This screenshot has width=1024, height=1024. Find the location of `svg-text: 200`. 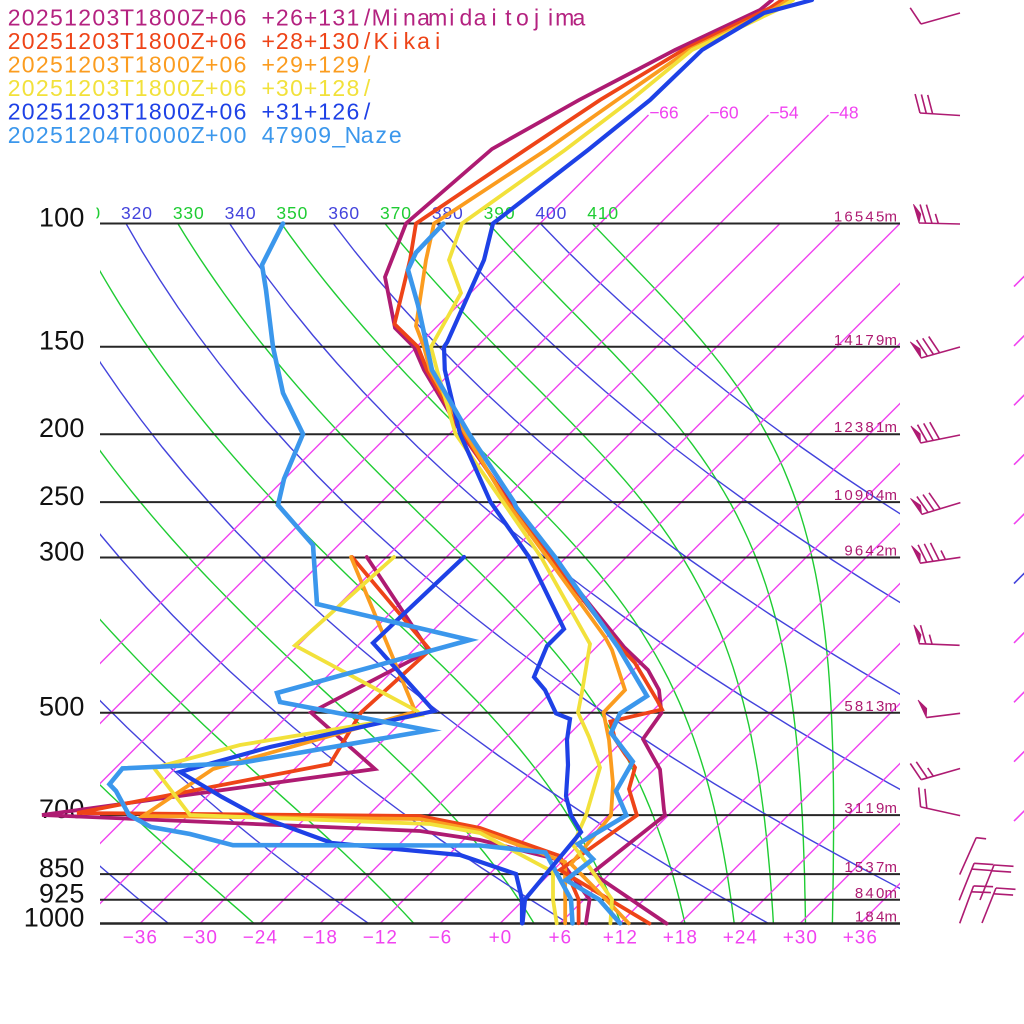

svg-text: 200 is located at coordinates (61, 428).